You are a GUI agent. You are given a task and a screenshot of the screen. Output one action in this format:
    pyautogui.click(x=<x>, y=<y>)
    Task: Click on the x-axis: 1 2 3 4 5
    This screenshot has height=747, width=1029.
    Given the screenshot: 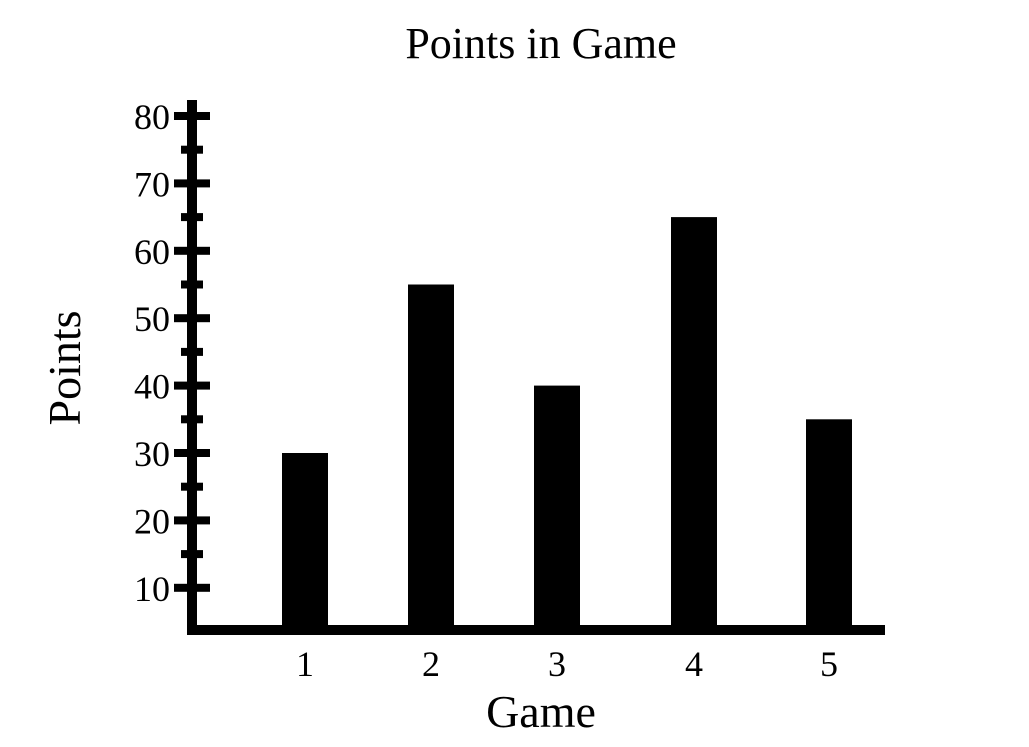 What is the action you would take?
    pyautogui.click(x=536, y=654)
    